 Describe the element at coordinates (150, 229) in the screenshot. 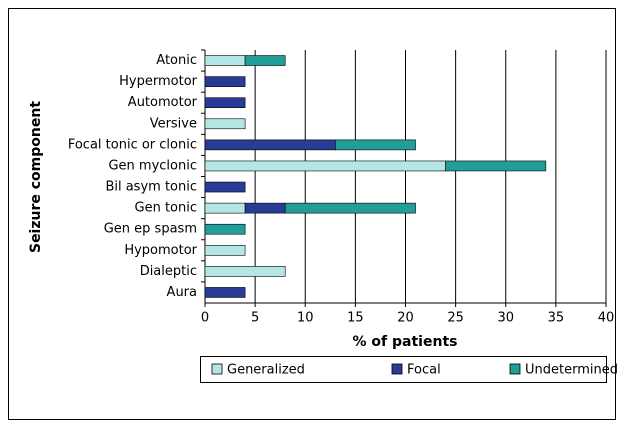

I see `y-tick-label: Gen ep spasm` at that location.